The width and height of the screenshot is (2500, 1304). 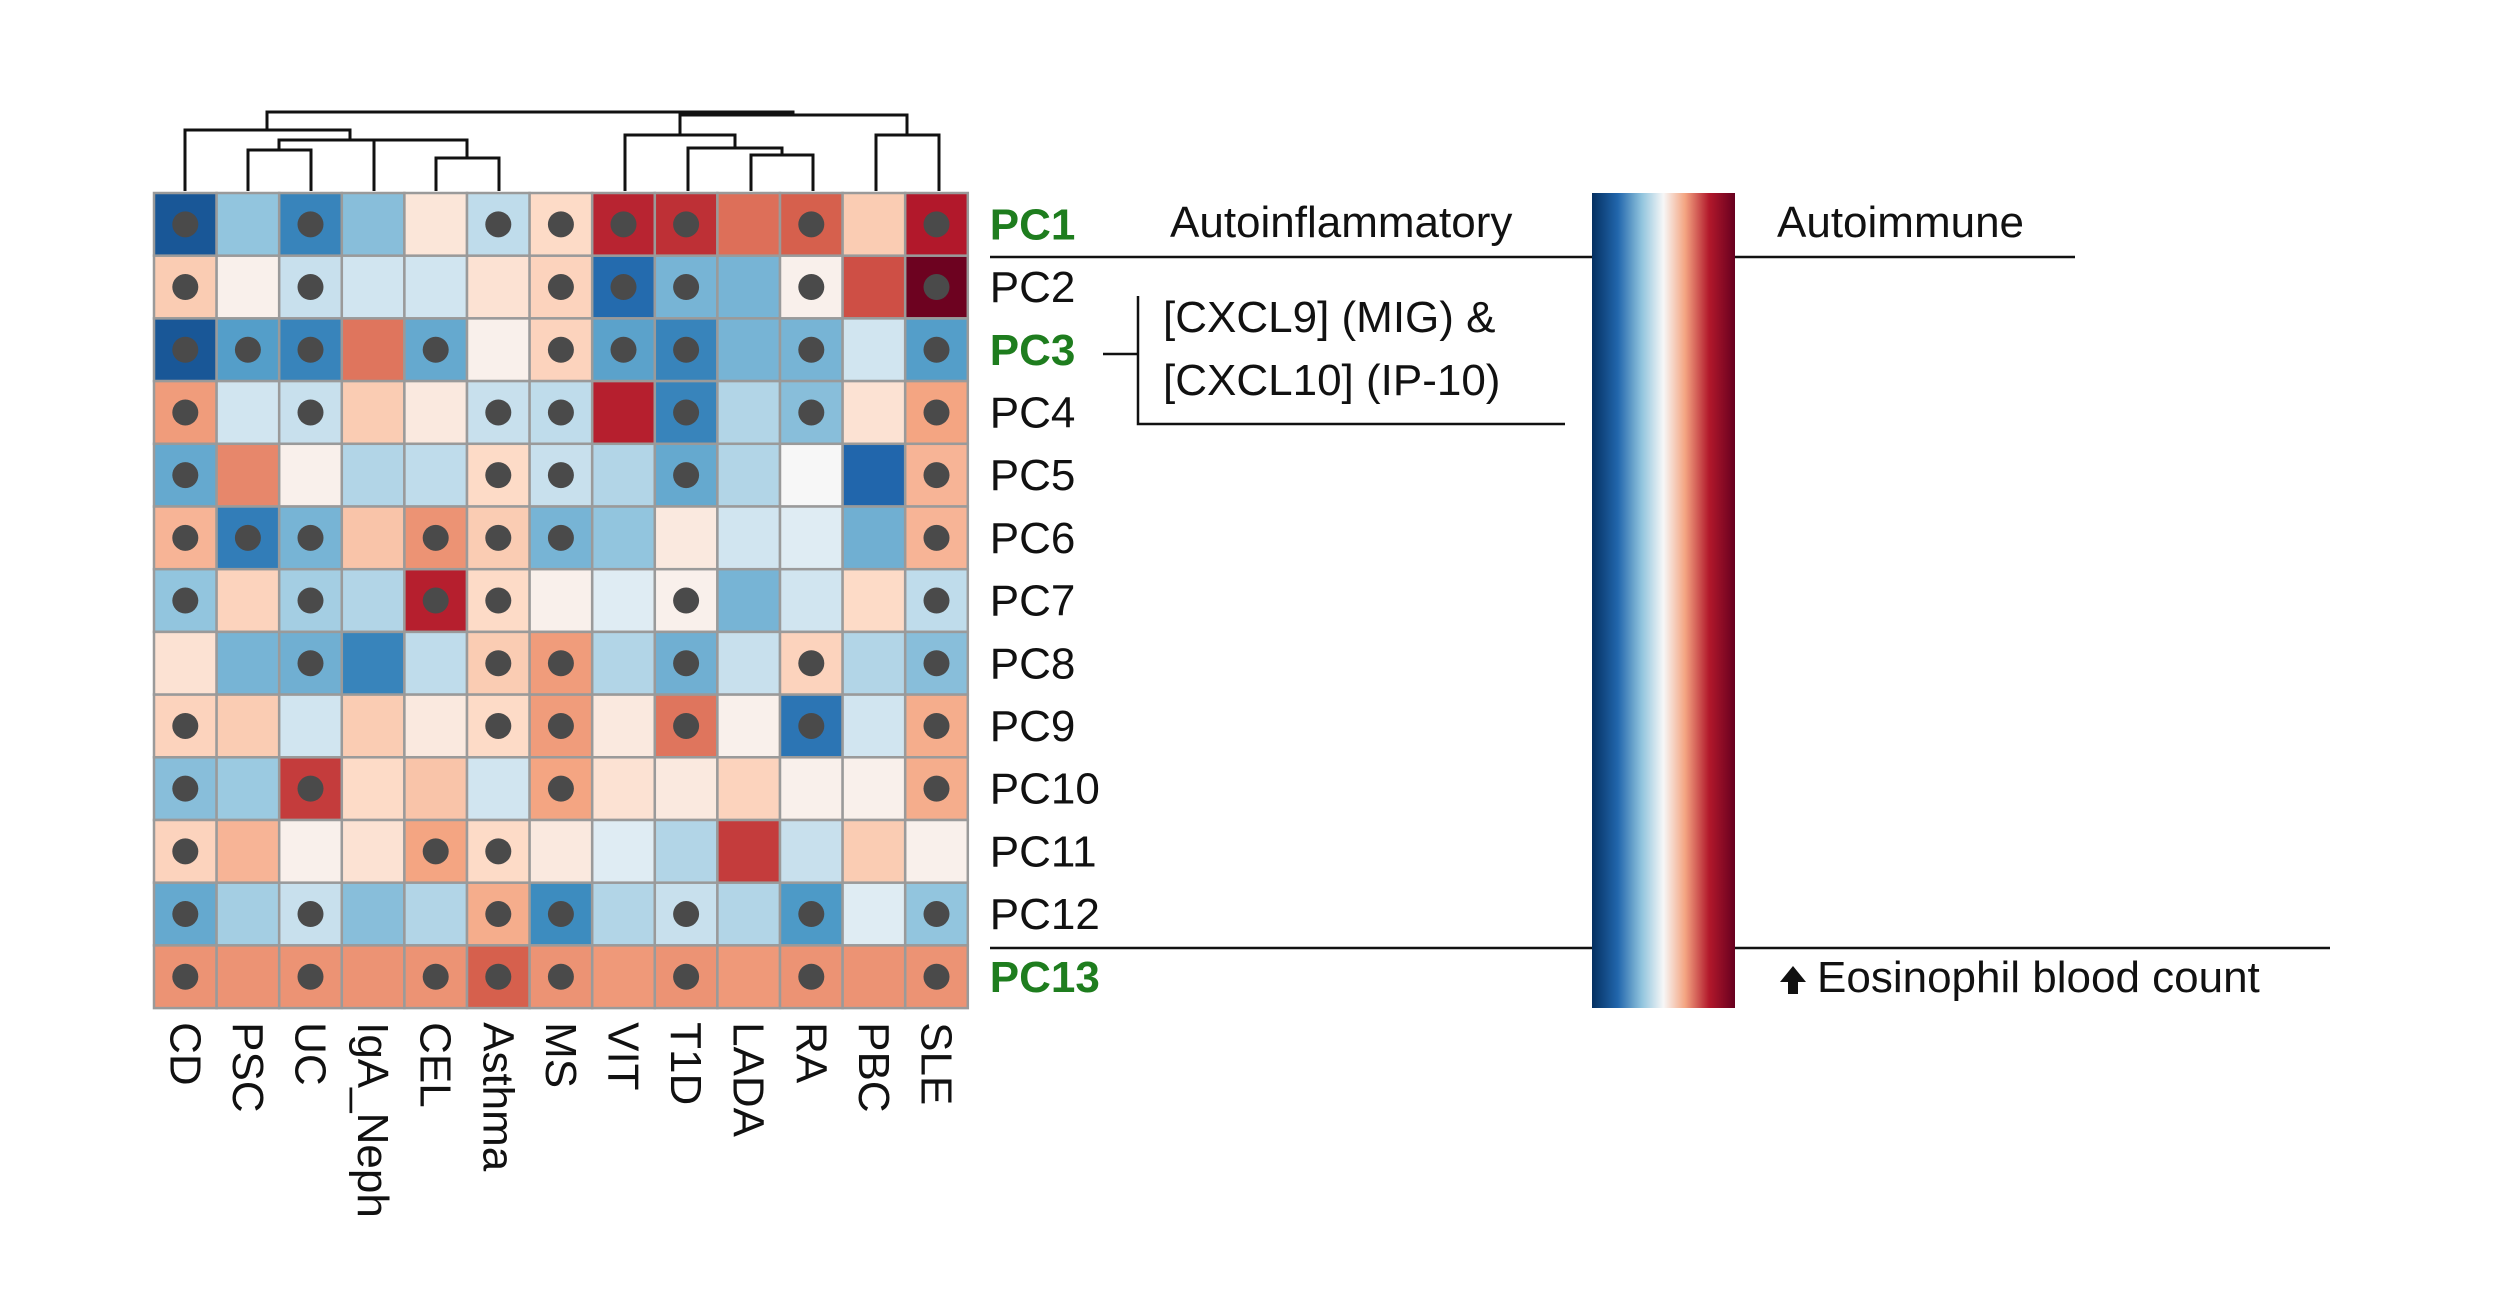 I want to click on row-label: PC9, so click(x=1033, y=726).